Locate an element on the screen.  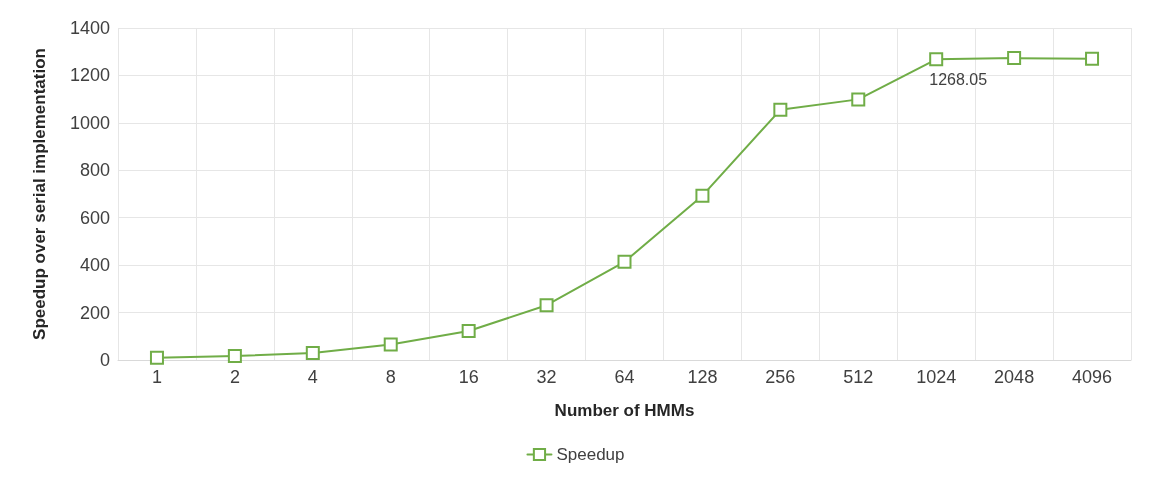
x-tick-label: 128 is located at coordinates (702, 377).